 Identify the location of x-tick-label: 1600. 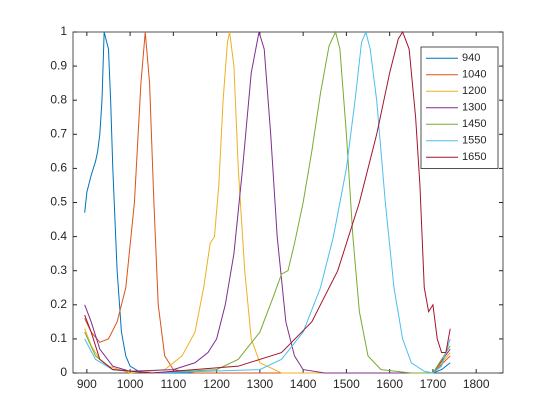
(389, 384).